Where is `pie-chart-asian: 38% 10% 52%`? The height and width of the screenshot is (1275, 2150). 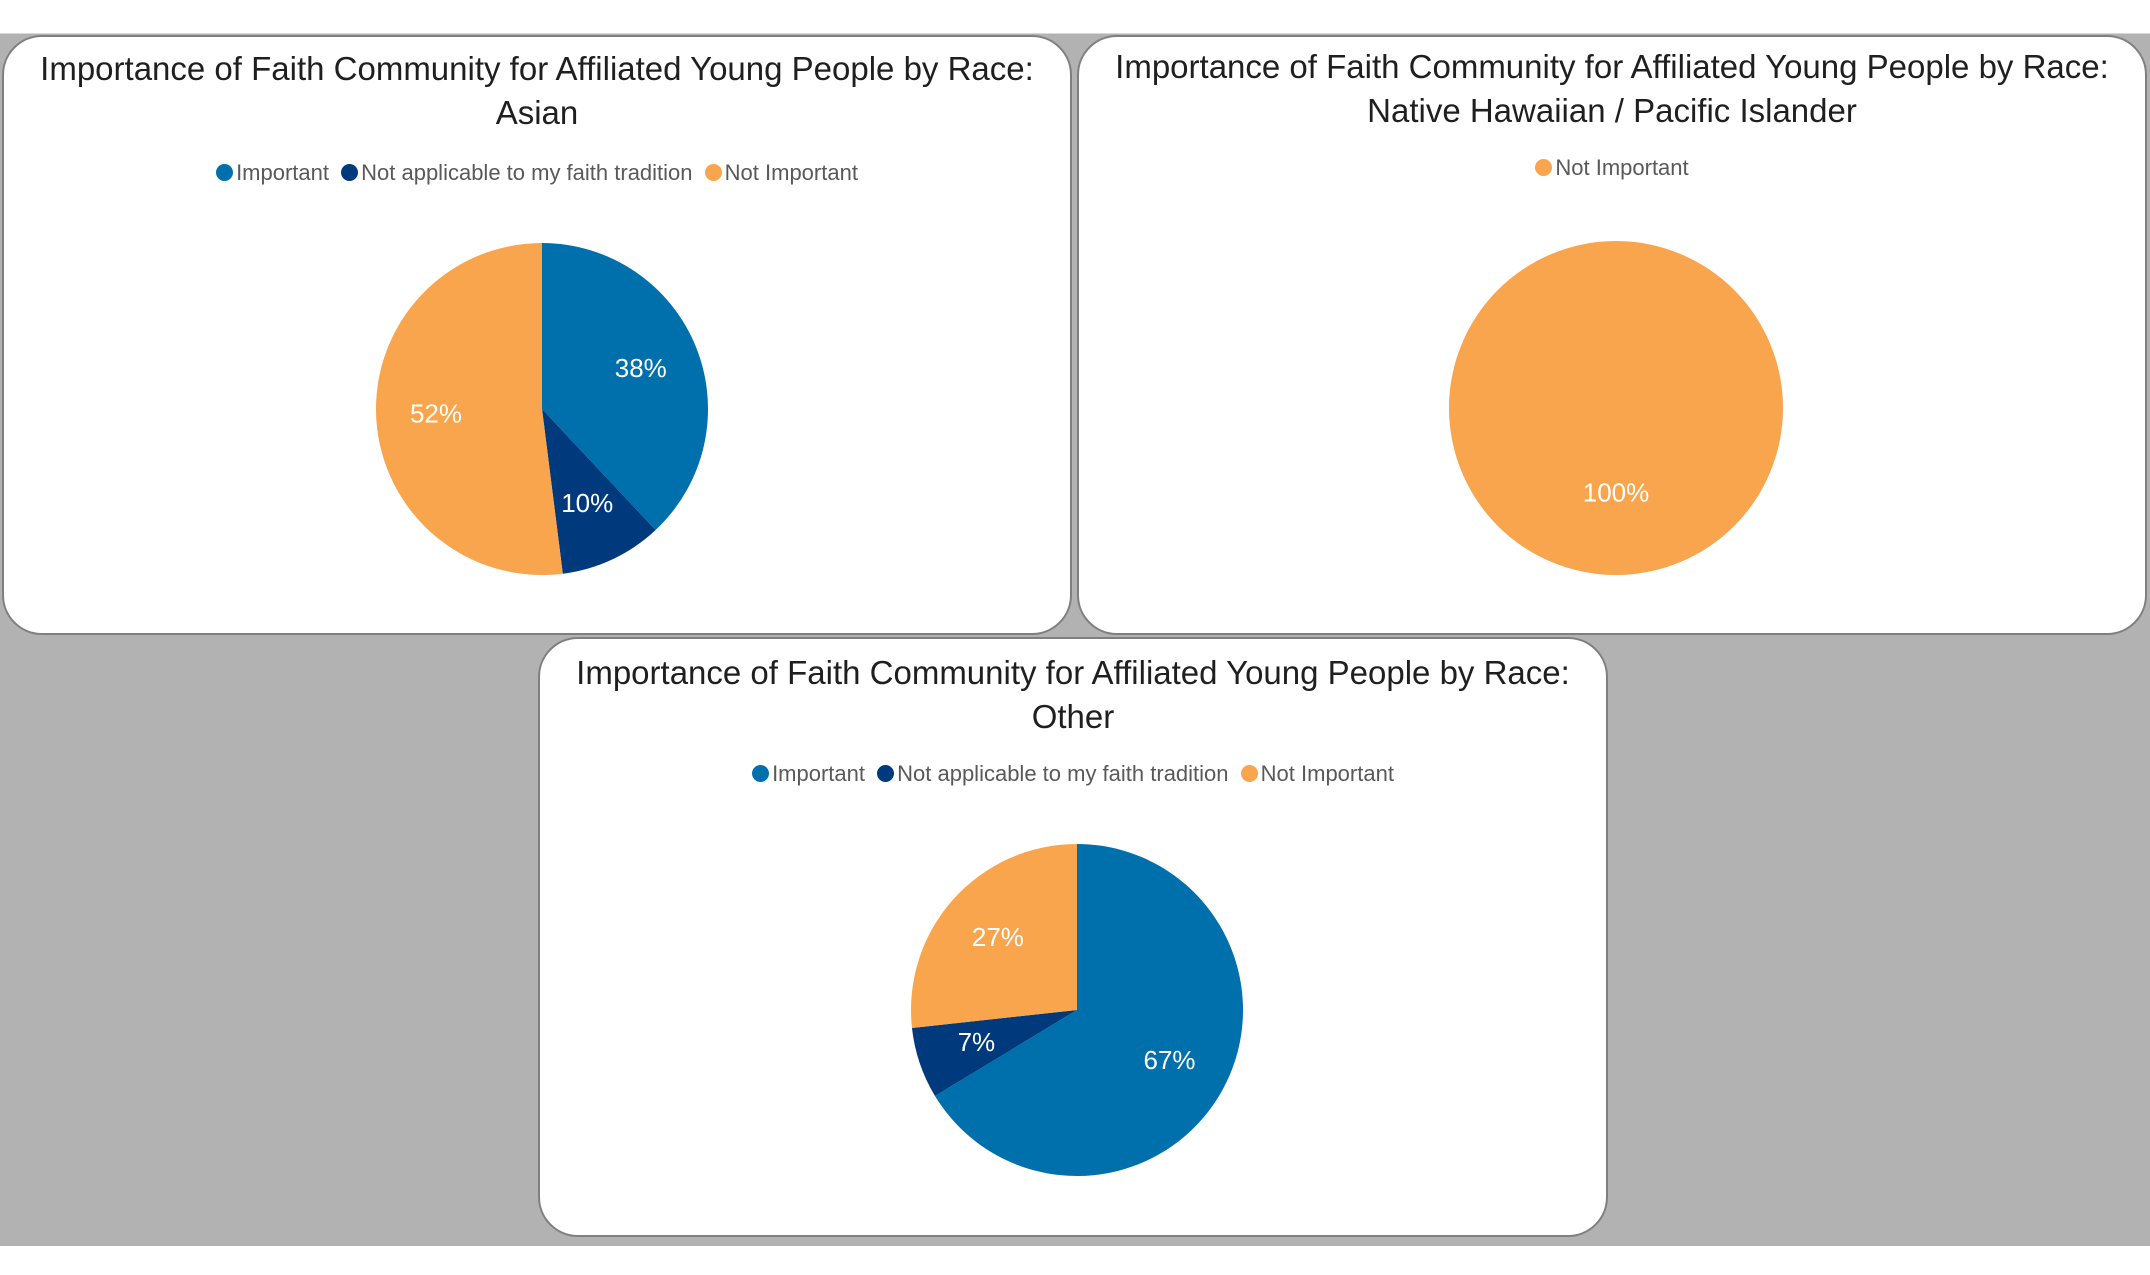
pie-chart-asian: 38% 10% 52% is located at coordinates (542, 409).